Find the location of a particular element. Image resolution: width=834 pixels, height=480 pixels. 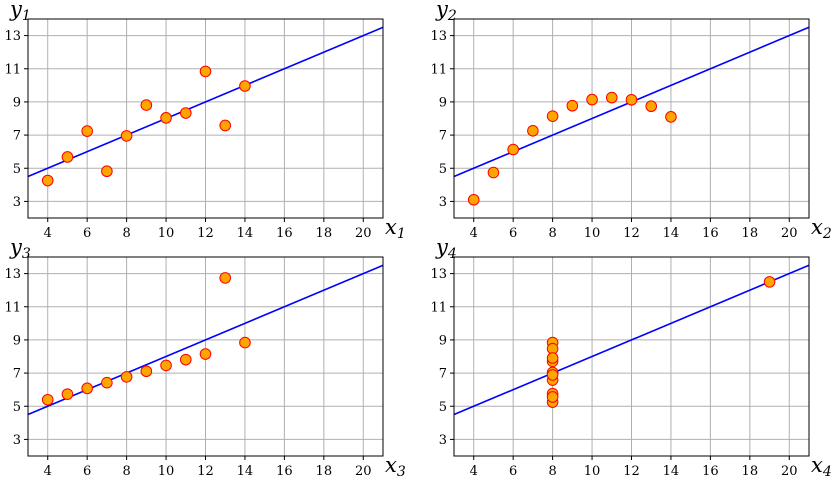

y-axis-label: y2 is located at coordinates (446, 12).